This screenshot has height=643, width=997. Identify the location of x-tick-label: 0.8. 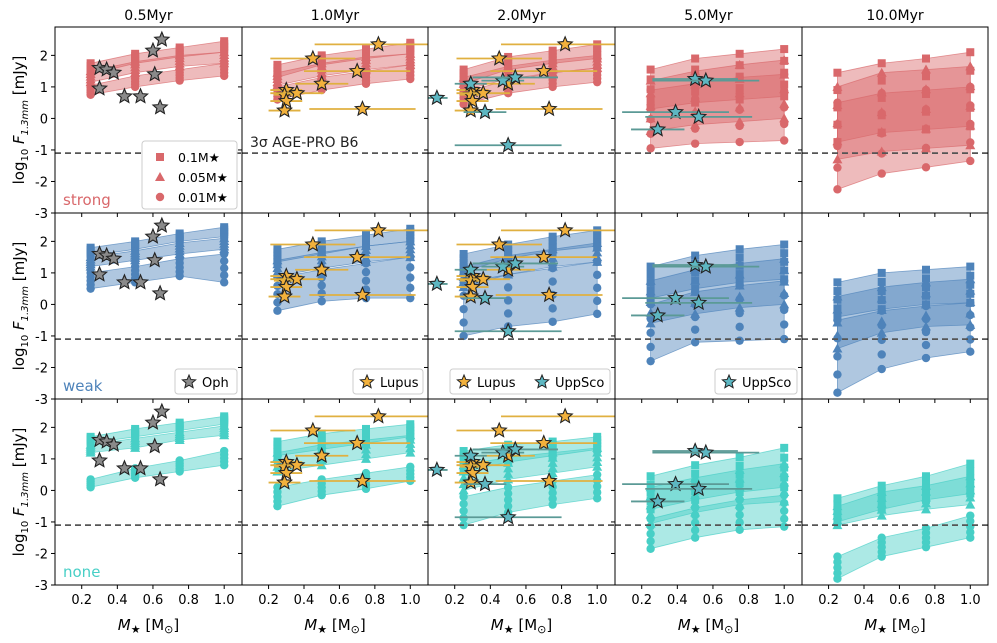
(748, 600).